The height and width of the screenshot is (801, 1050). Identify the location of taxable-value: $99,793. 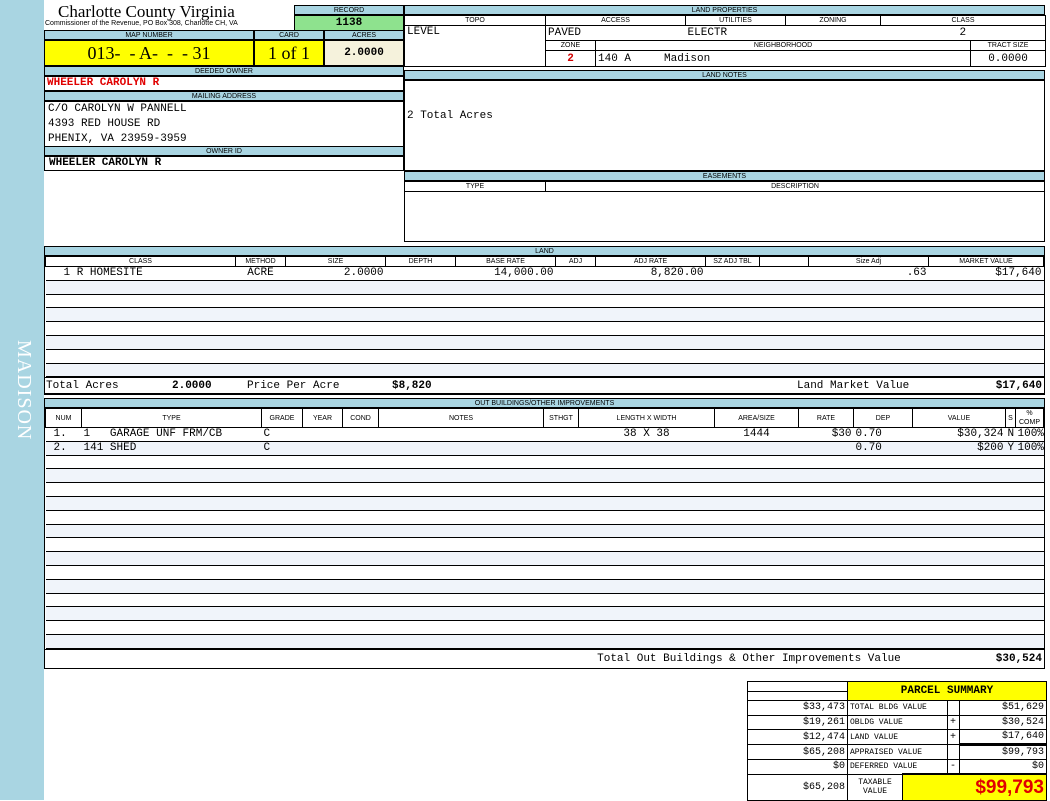
(974, 787).